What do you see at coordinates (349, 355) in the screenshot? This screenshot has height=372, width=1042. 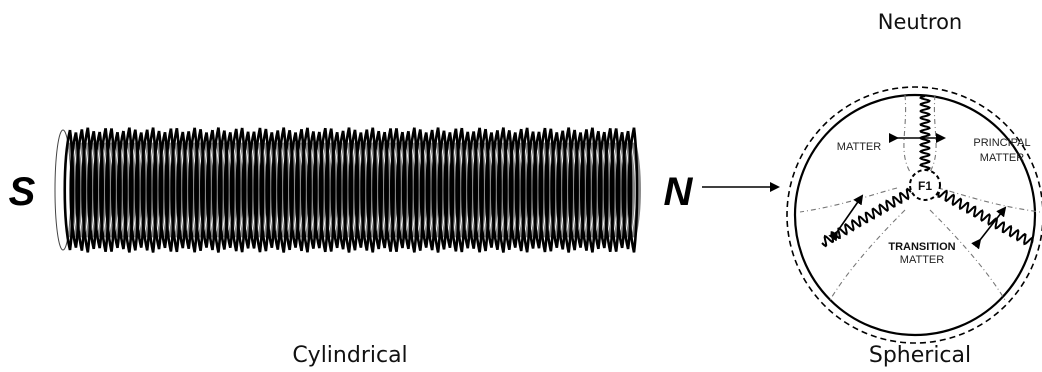 I see `cylindrical-label: Cylindrical` at bounding box center [349, 355].